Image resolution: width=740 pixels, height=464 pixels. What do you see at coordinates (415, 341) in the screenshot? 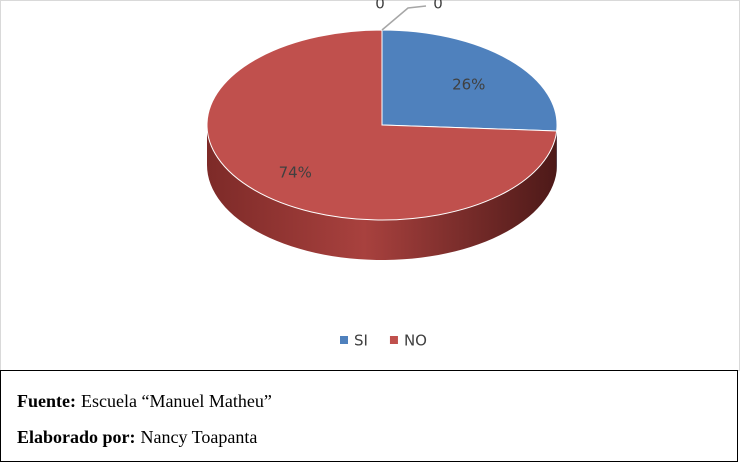
I see `legend-label: NO` at bounding box center [415, 341].